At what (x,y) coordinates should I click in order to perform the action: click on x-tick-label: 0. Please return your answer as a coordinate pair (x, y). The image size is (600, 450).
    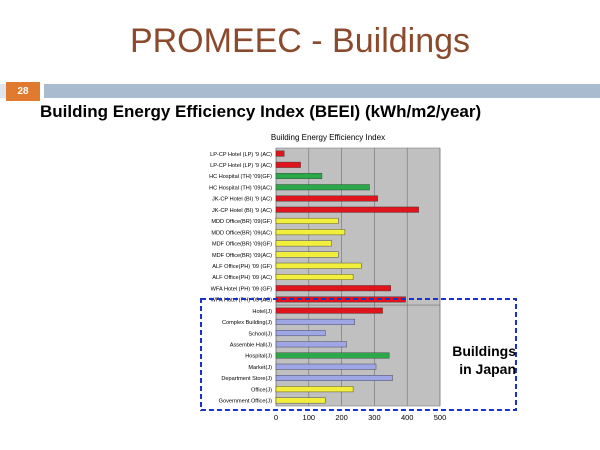
    Looking at the image, I should click on (276, 417).